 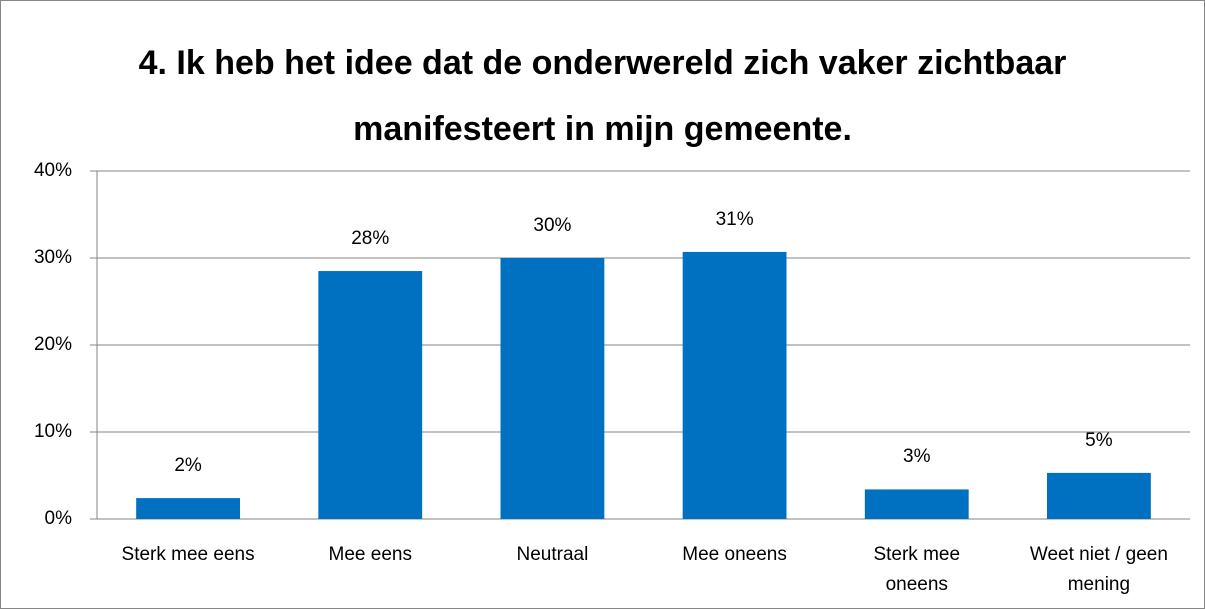 What do you see at coordinates (734, 554) in the screenshot?
I see `x-tick-label: Mee oneens` at bounding box center [734, 554].